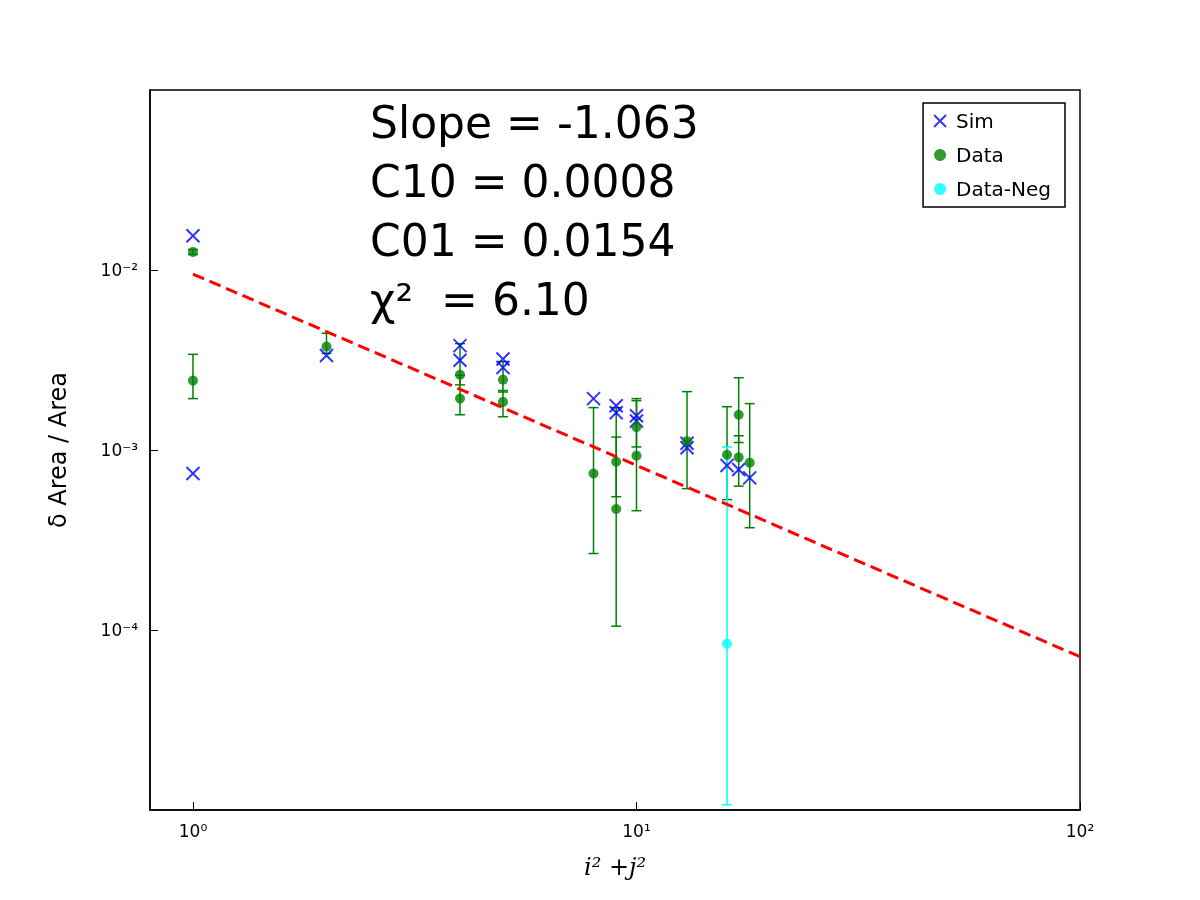 This screenshot has width=1200, height=900. I want to click on legend-label: Sim, so click(975, 121).